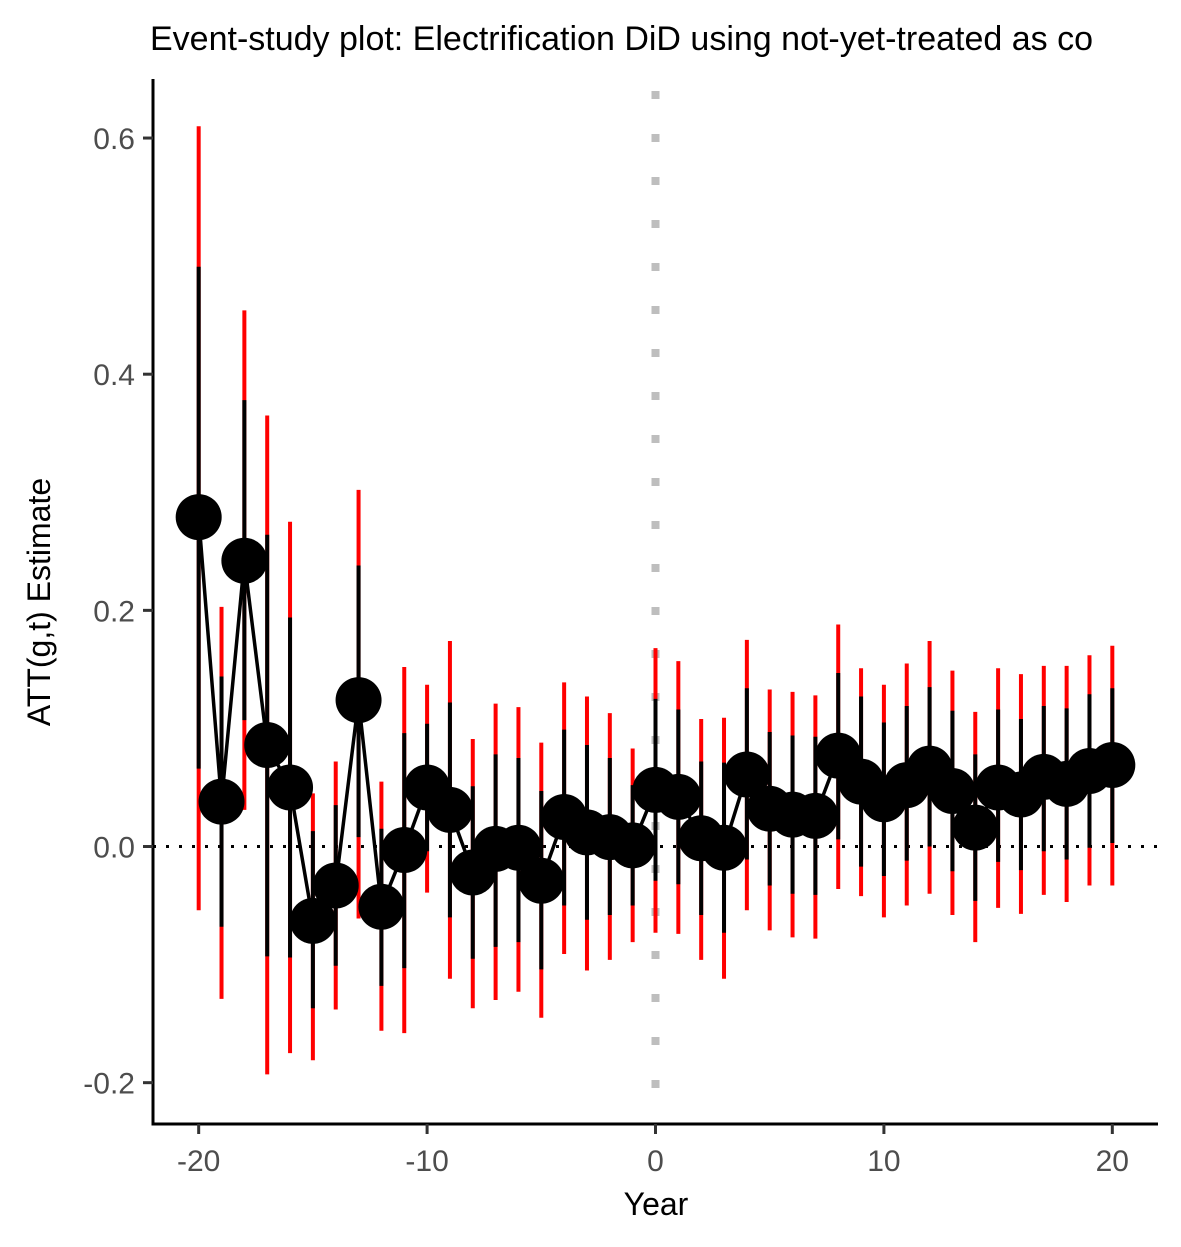  I want to click on x-tick-label: 0, so click(655, 1161).